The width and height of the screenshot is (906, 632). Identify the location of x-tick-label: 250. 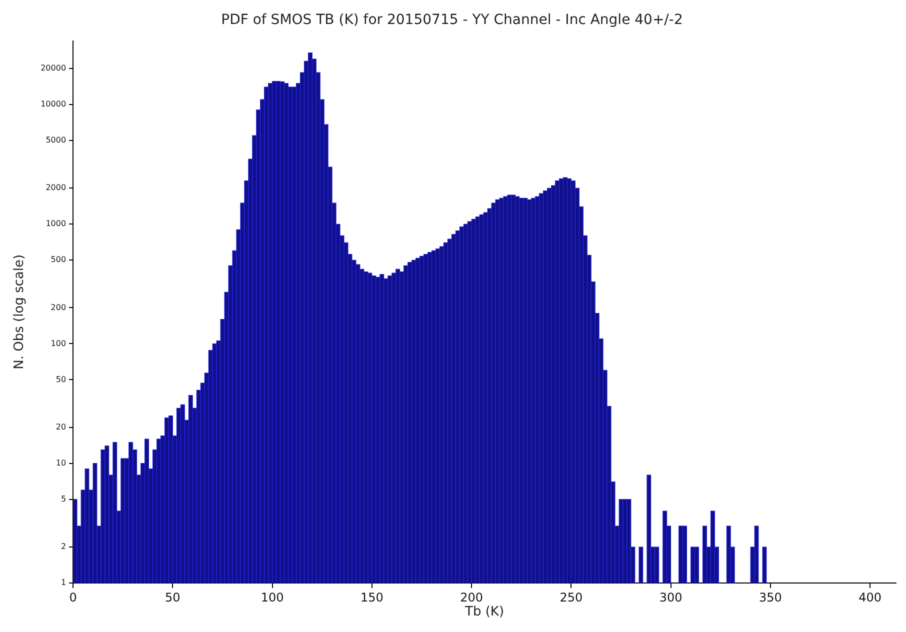
(571, 597).